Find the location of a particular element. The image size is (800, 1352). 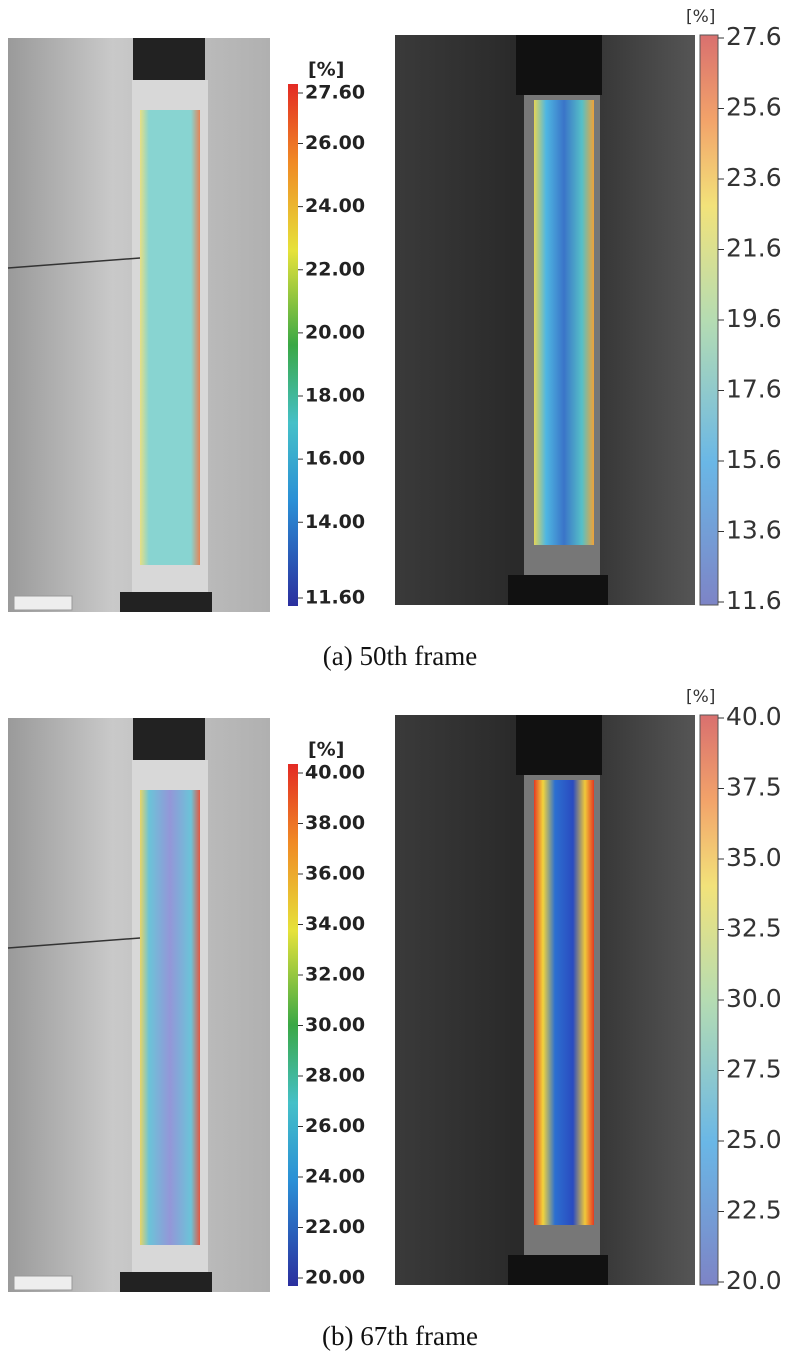

colorbar-label: 15.6 is located at coordinates (754, 459).